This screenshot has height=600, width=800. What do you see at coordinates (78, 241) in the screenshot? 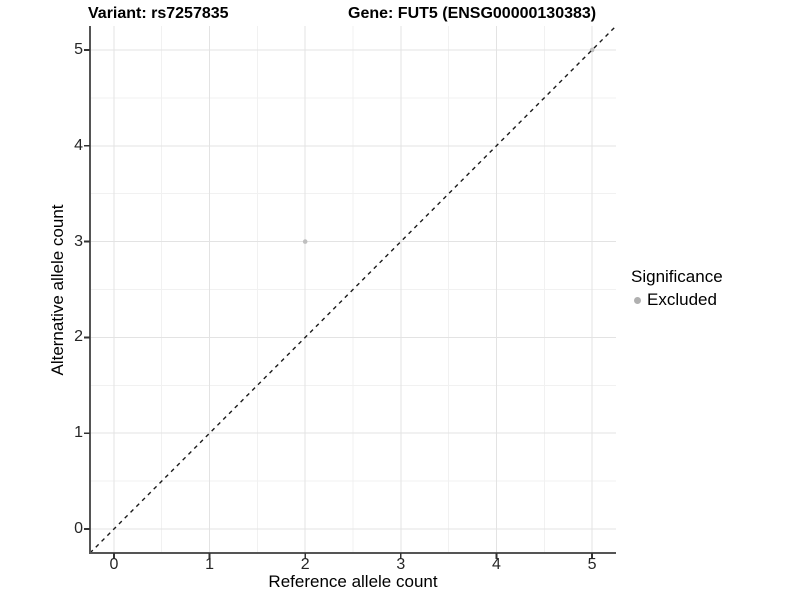
I see `y-tick-label: 3` at bounding box center [78, 241].